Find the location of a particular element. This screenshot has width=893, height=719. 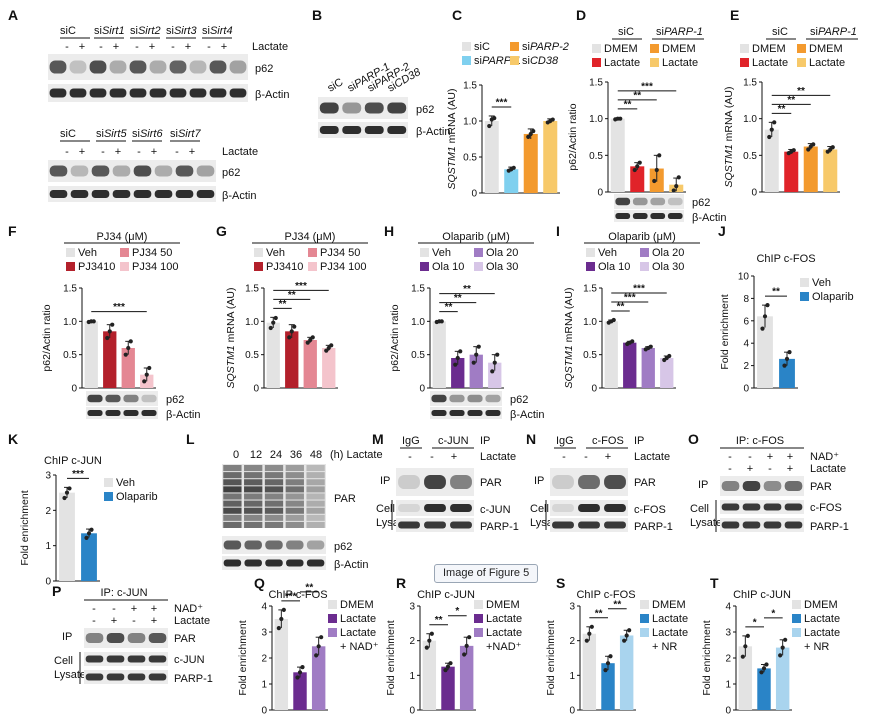

bar-sic-dmem is located at coordinates (771, 160).